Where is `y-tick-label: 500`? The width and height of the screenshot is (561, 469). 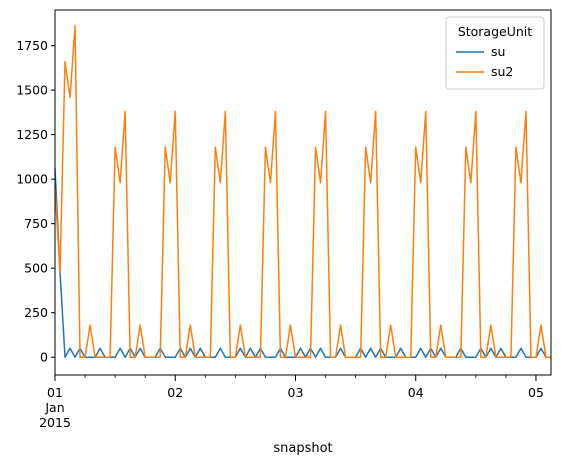
y-tick-label: 500 is located at coordinates (36, 268).